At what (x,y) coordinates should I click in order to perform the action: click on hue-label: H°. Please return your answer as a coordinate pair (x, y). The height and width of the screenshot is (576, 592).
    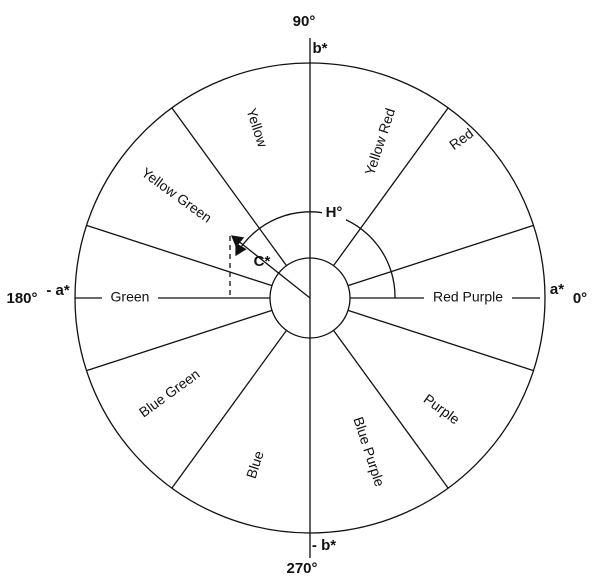
    Looking at the image, I should click on (334, 212).